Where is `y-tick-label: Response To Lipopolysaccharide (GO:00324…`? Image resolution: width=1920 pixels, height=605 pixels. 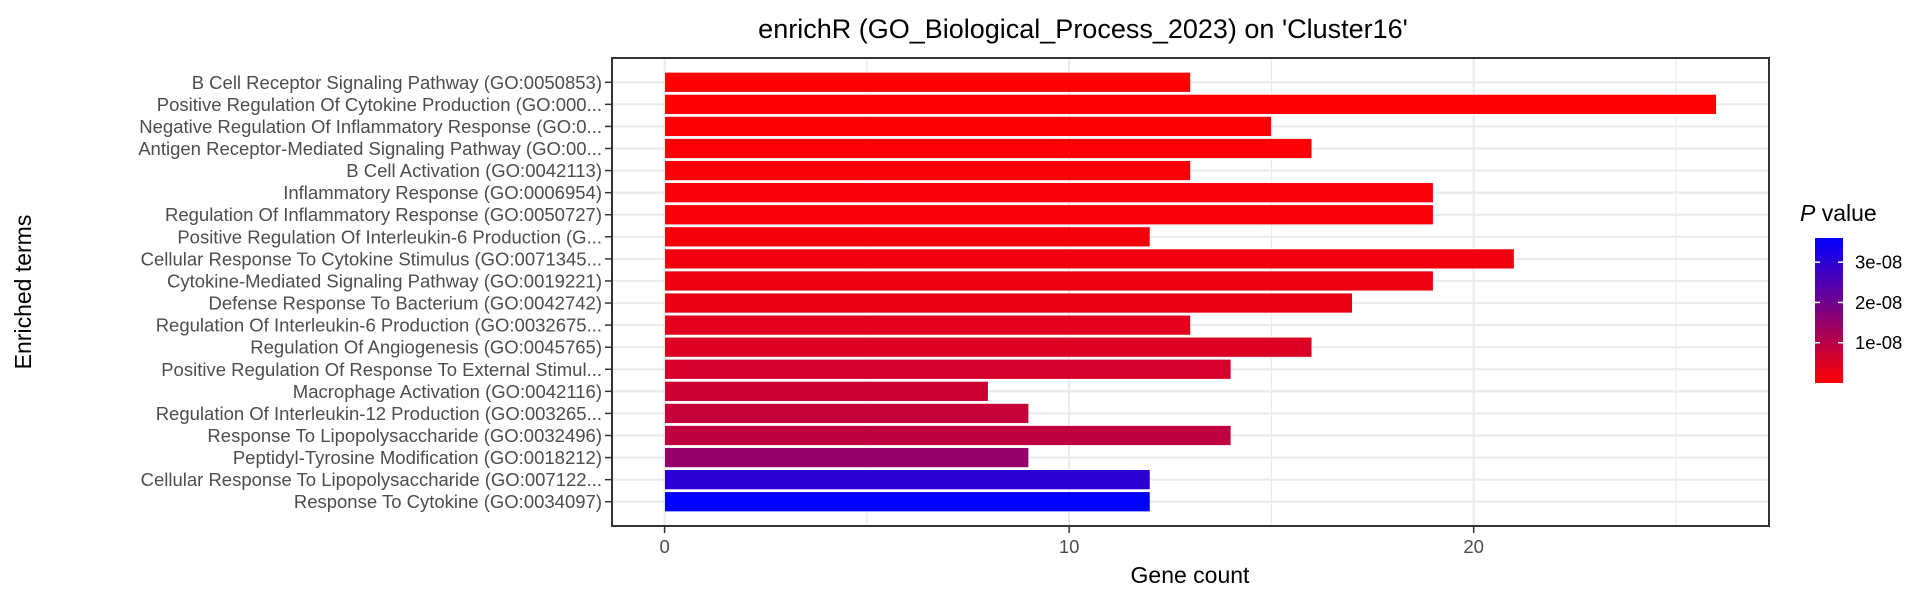
y-tick-label: Response To Lipopolysaccharide (GO:00324… is located at coordinates (404, 435).